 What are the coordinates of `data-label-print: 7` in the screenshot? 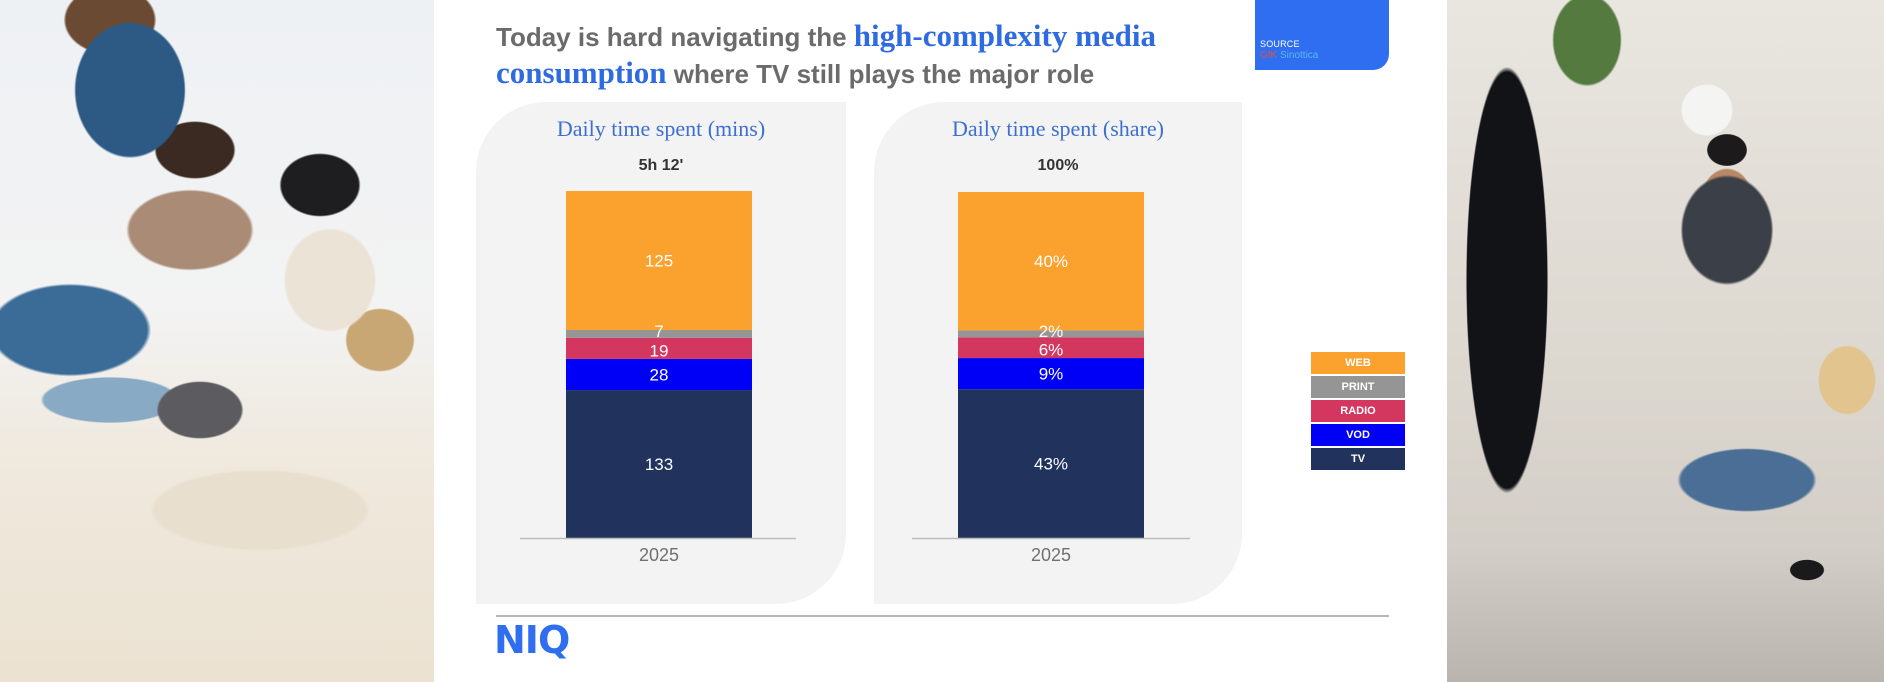 It's located at (658, 331).